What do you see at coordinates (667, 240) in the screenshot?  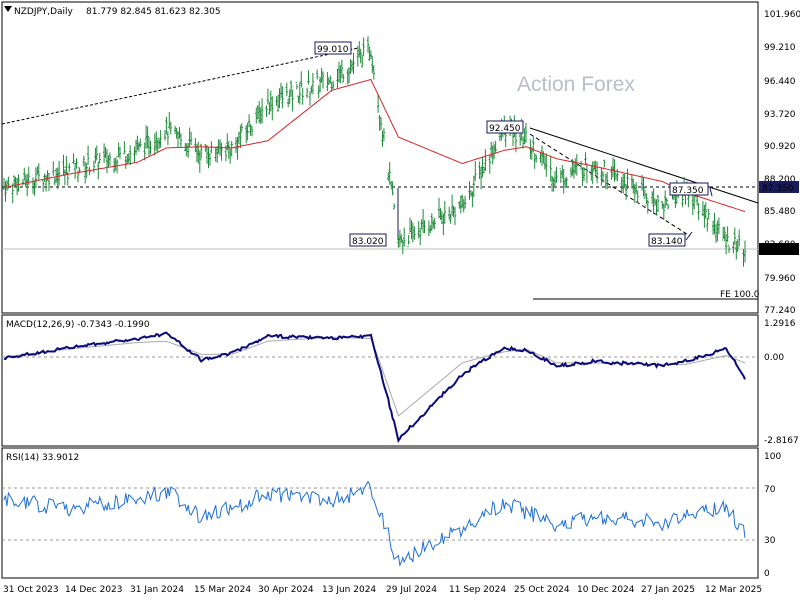 I see `annotation-83140: 83.140` at bounding box center [667, 240].